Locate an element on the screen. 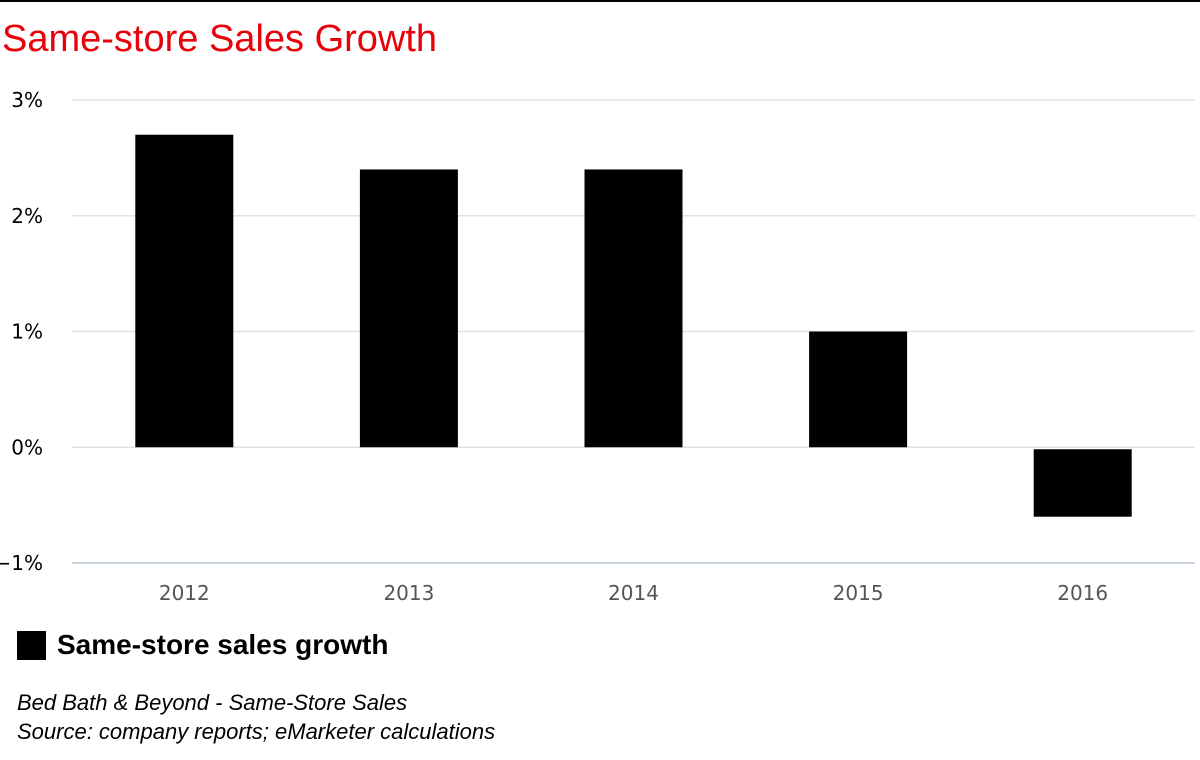 The image size is (1200, 760). legend: Same-store sales growth is located at coordinates (202, 645).